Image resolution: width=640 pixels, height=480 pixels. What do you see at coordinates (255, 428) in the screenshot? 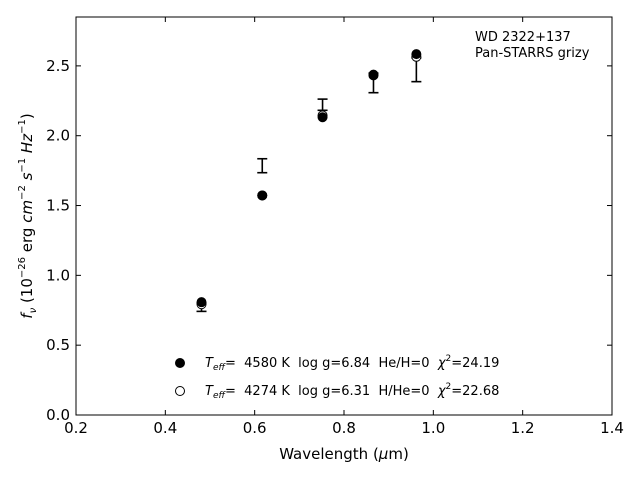
I see `x-tick-label: 0.6` at bounding box center [255, 428].